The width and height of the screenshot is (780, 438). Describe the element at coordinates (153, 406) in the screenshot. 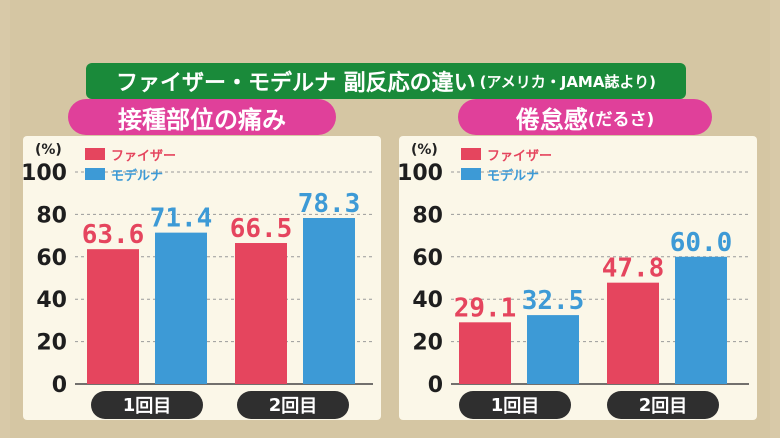

I see `left-category-1-rest: 回目` at that location.